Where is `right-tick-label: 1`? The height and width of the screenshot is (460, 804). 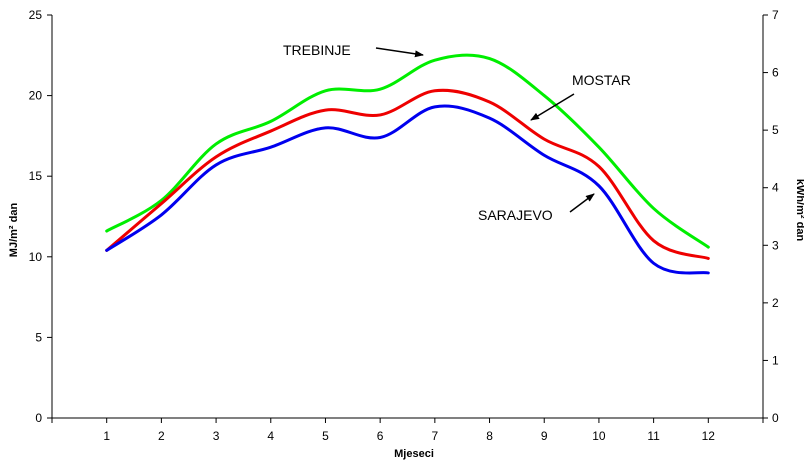 right-tick-label: 1 is located at coordinates (775, 360).